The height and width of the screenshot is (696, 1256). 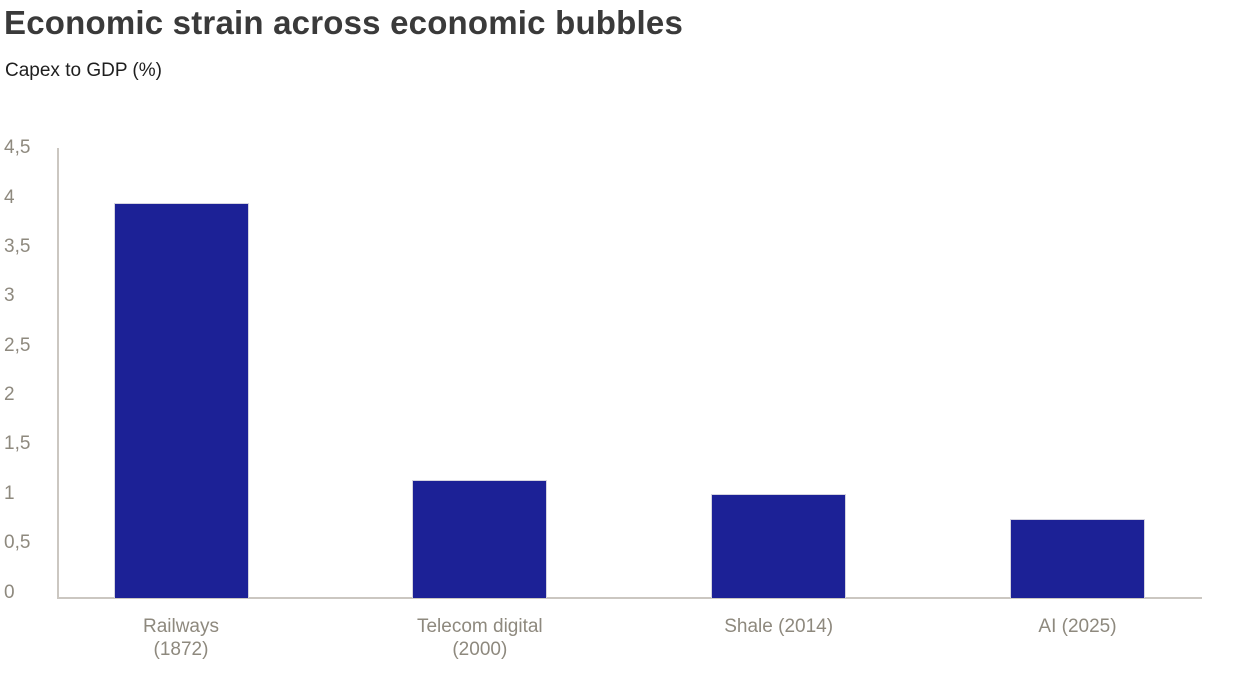 What do you see at coordinates (9, 493) in the screenshot?
I see `y-tick-label-1: 1` at bounding box center [9, 493].